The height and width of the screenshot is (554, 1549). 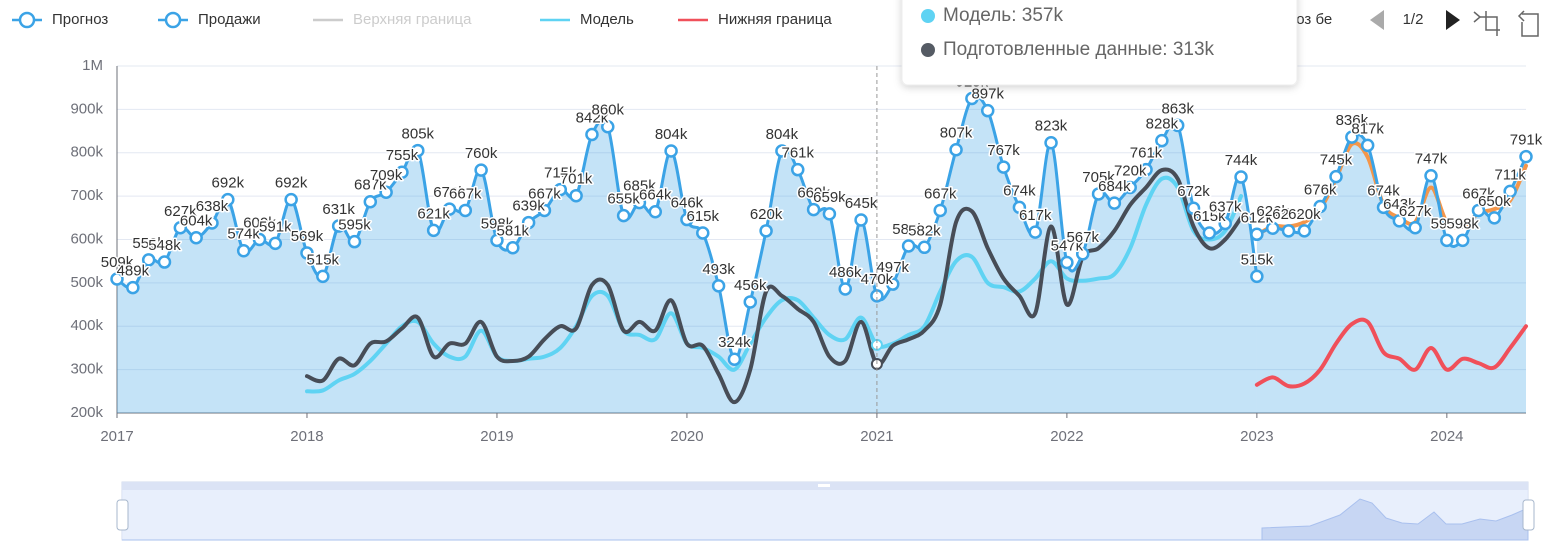 I want to click on data-label: 617k, so click(x=1035, y=215).